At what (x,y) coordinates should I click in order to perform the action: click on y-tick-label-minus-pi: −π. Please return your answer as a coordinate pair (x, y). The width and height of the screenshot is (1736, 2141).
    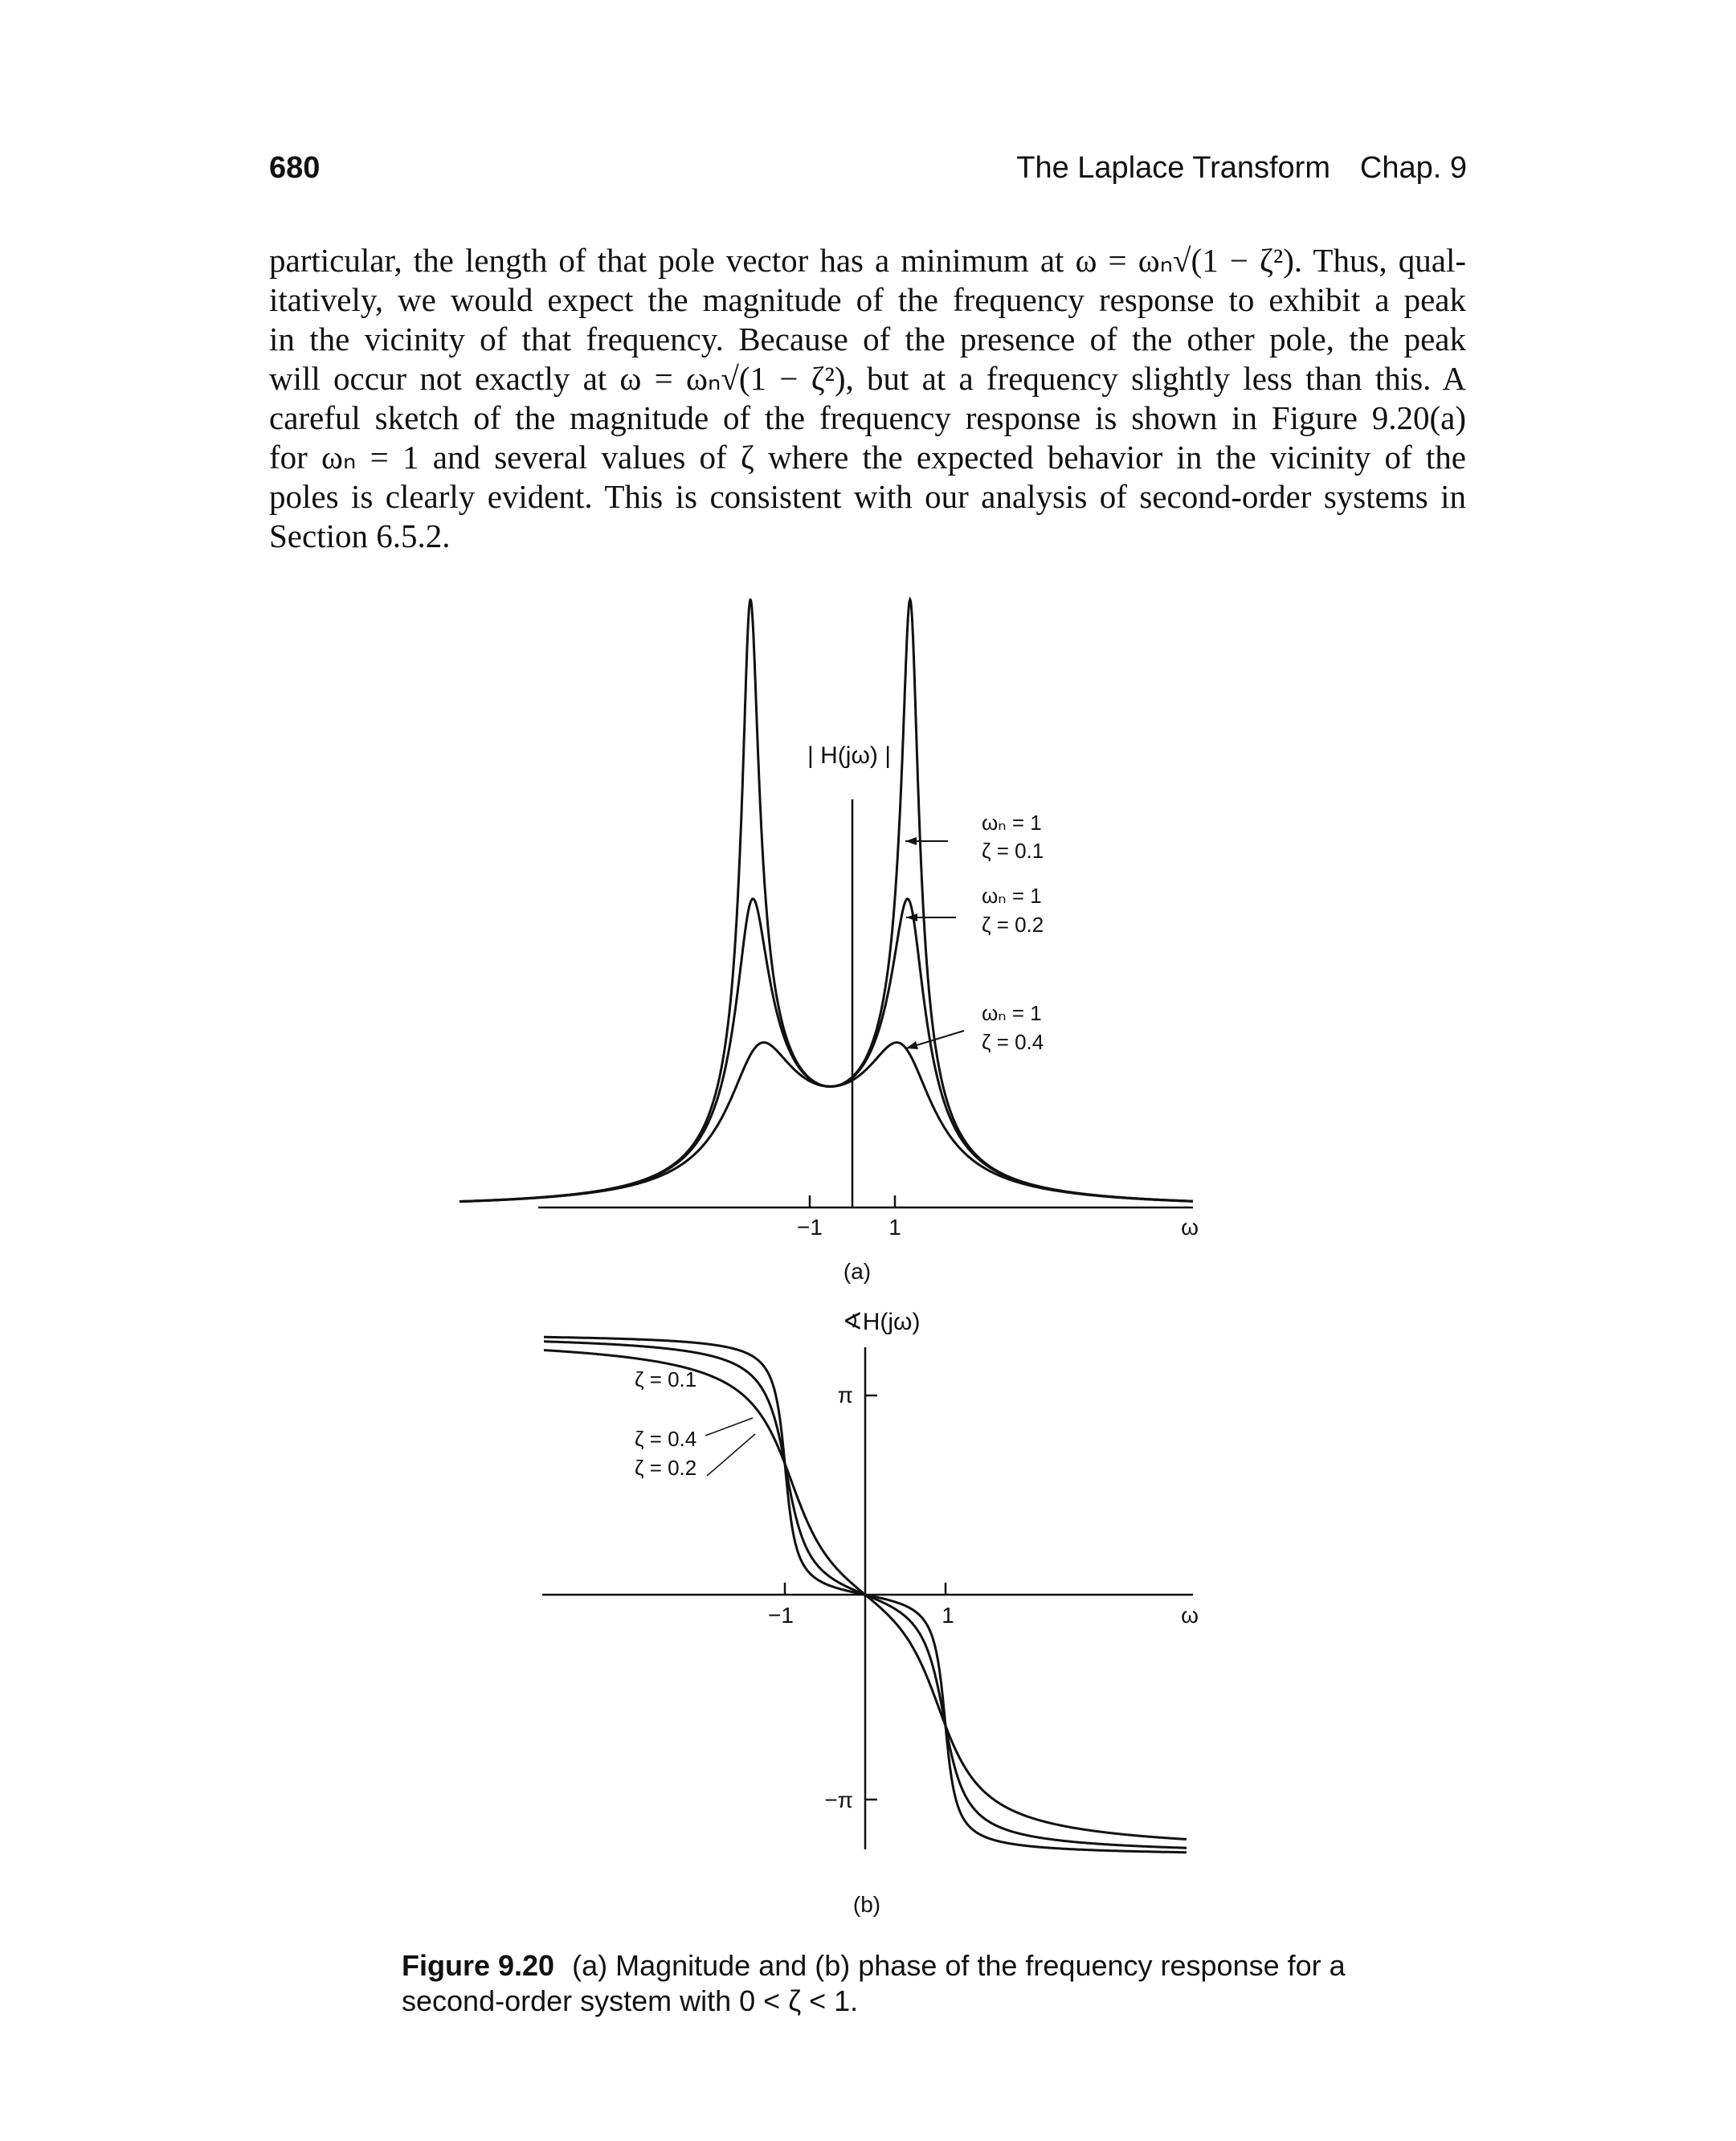
    Looking at the image, I should click on (838, 1800).